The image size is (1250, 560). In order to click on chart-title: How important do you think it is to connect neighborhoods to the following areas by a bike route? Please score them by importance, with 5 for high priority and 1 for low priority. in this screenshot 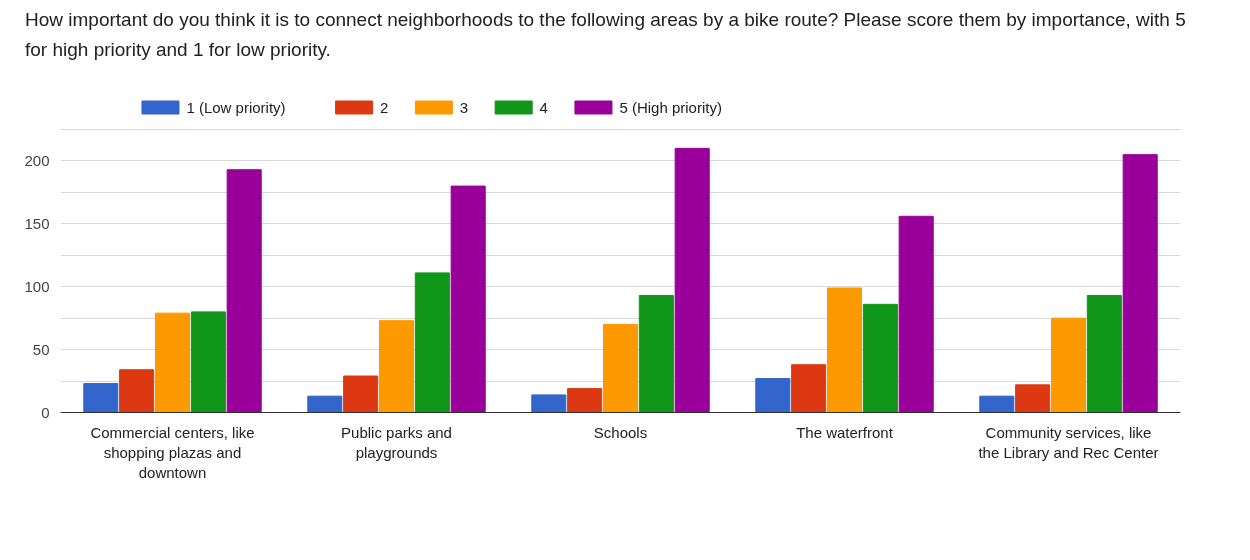, I will do `click(606, 35)`.